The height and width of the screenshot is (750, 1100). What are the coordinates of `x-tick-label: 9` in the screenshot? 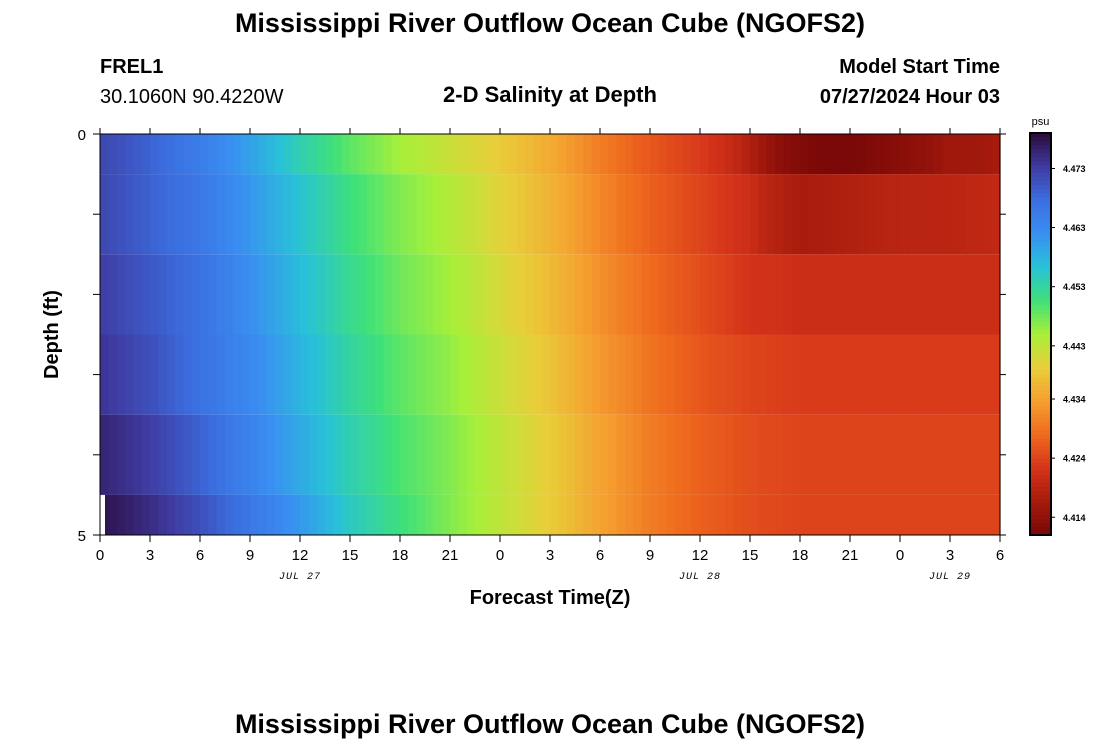 It's located at (250, 555).